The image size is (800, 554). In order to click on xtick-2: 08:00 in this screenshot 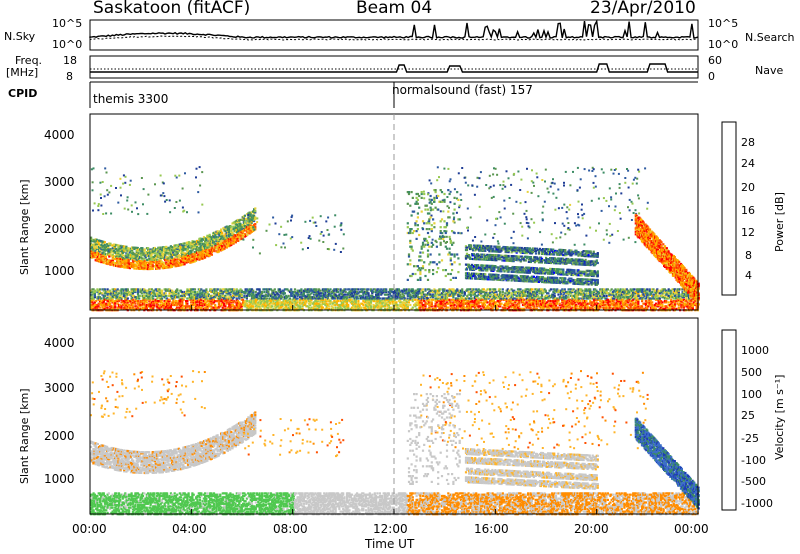, I will do `click(290, 529)`.